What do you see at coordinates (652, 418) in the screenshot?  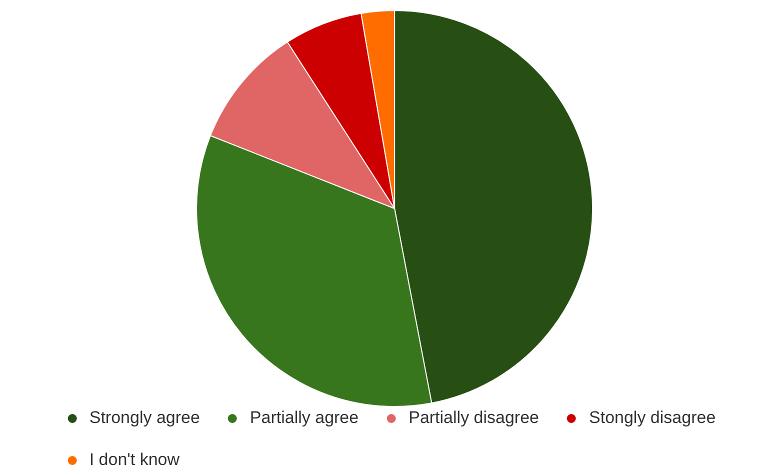 I see `legend-label: Stongly disagree` at bounding box center [652, 418].